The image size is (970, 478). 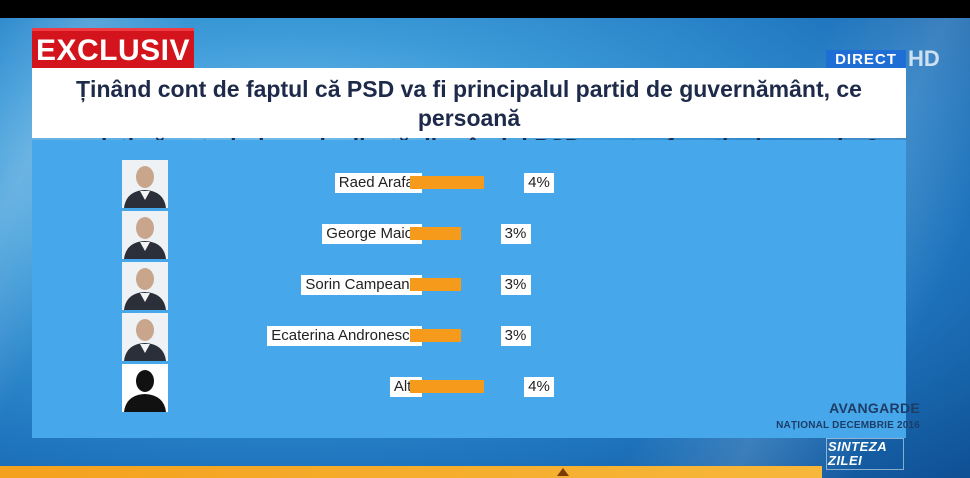 I want to click on silhouette-icon, so click(x=145, y=388).